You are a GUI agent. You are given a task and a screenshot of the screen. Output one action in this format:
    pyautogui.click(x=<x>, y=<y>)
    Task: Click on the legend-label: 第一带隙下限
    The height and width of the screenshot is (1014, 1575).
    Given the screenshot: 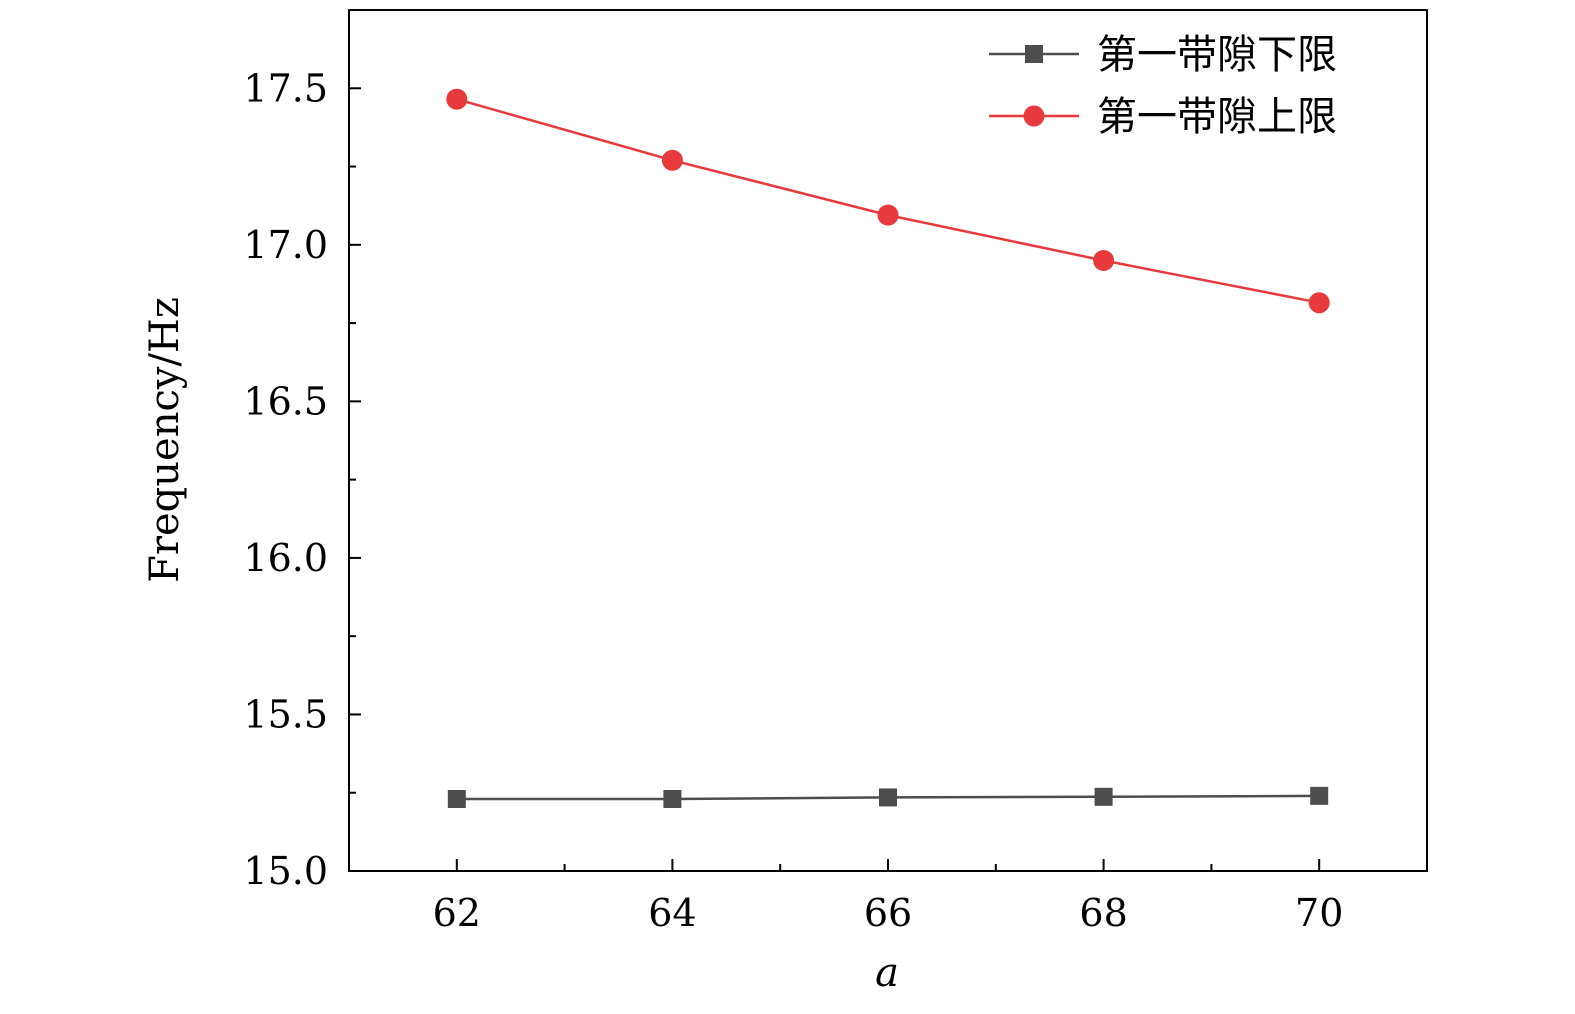 What is the action you would take?
    pyautogui.click(x=1217, y=55)
    